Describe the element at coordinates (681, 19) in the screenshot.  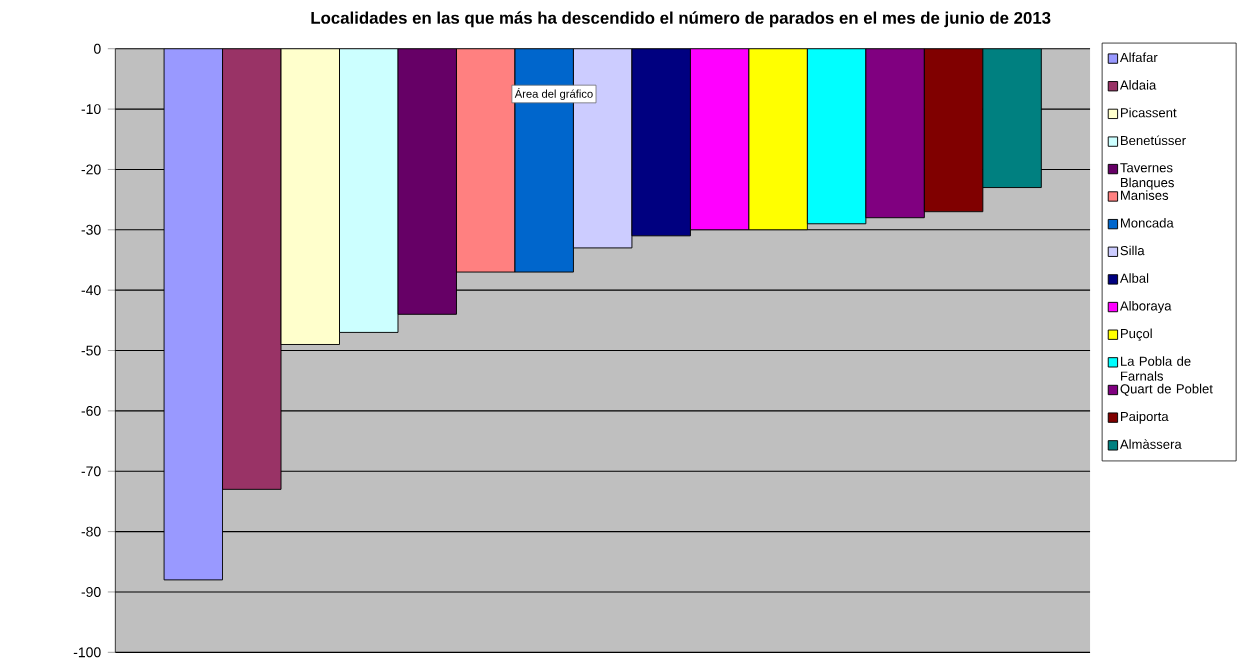
I see `chart-title: Localidades en las que más ha descendido el número de parados en el mes de junio de 2013` at that location.